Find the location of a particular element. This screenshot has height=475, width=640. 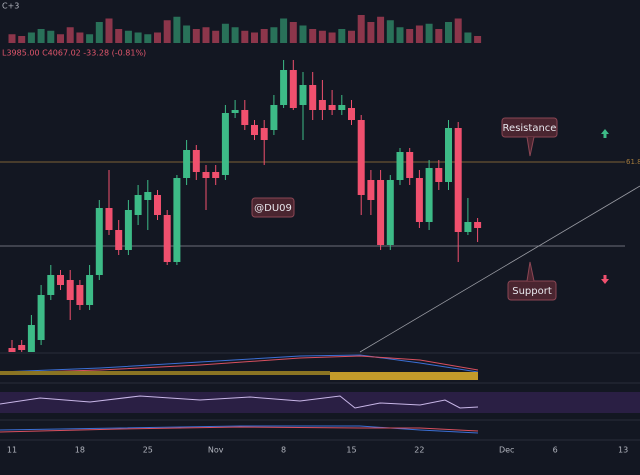

macd-line is located at coordinates (239, 363).